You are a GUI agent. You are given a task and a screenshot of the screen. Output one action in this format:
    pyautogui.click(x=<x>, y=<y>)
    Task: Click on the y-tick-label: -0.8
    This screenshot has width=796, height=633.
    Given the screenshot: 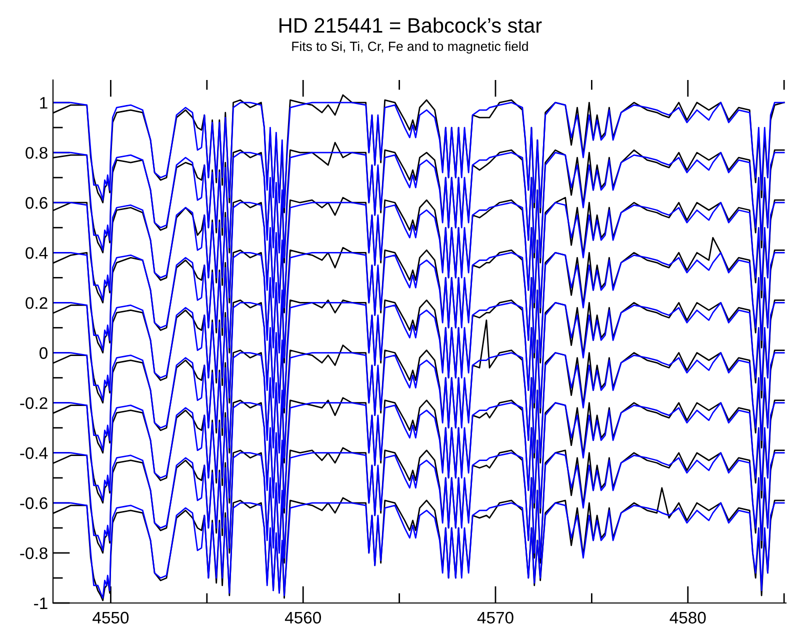 What is the action you would take?
    pyautogui.click(x=34, y=553)
    